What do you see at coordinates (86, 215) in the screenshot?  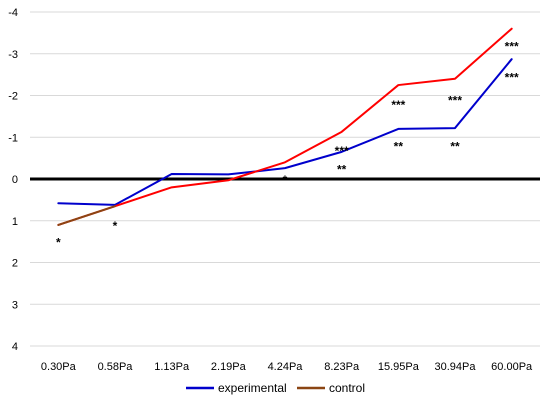 I see `control-start-segment` at bounding box center [86, 215].